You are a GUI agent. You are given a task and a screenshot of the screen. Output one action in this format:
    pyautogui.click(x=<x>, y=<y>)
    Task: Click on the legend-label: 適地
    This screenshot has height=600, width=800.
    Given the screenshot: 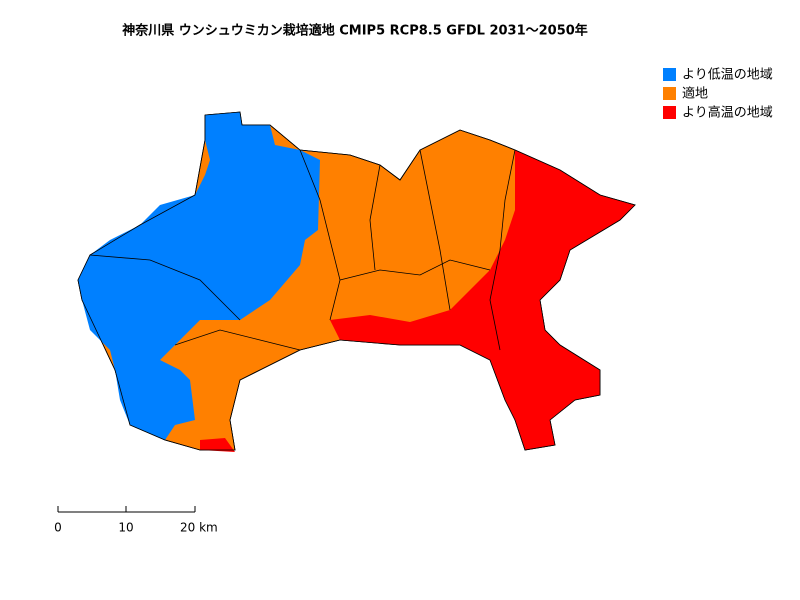 What is the action you would take?
    pyautogui.click(x=695, y=94)
    